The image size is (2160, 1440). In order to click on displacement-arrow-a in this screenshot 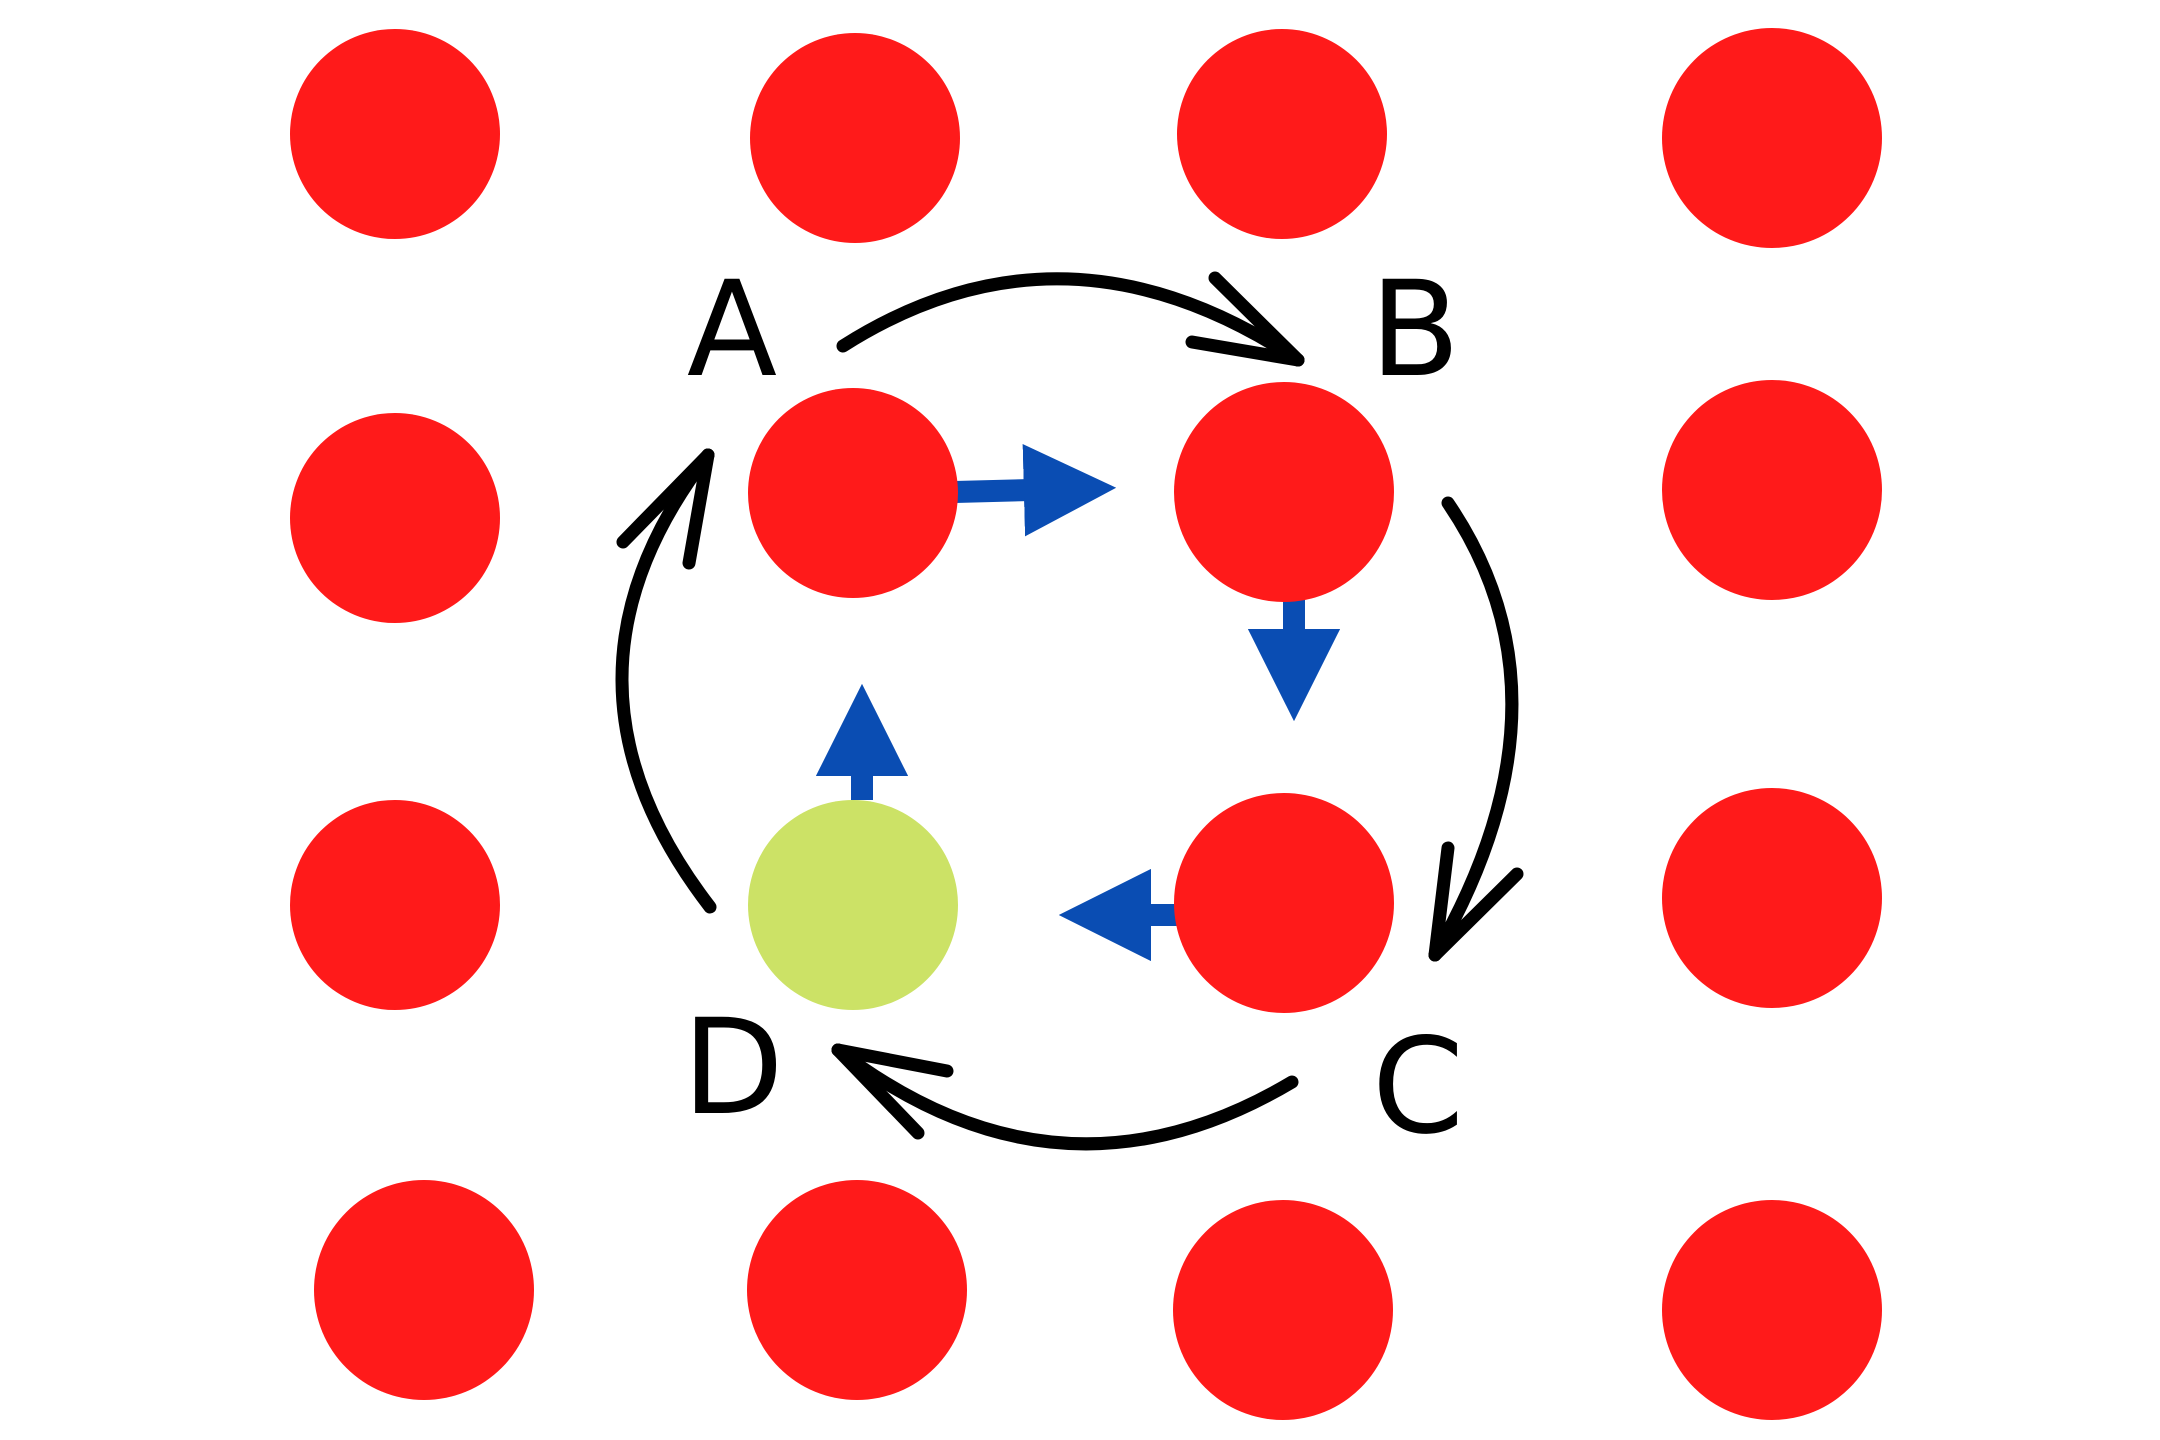, I will do `click(1035, 490)`.